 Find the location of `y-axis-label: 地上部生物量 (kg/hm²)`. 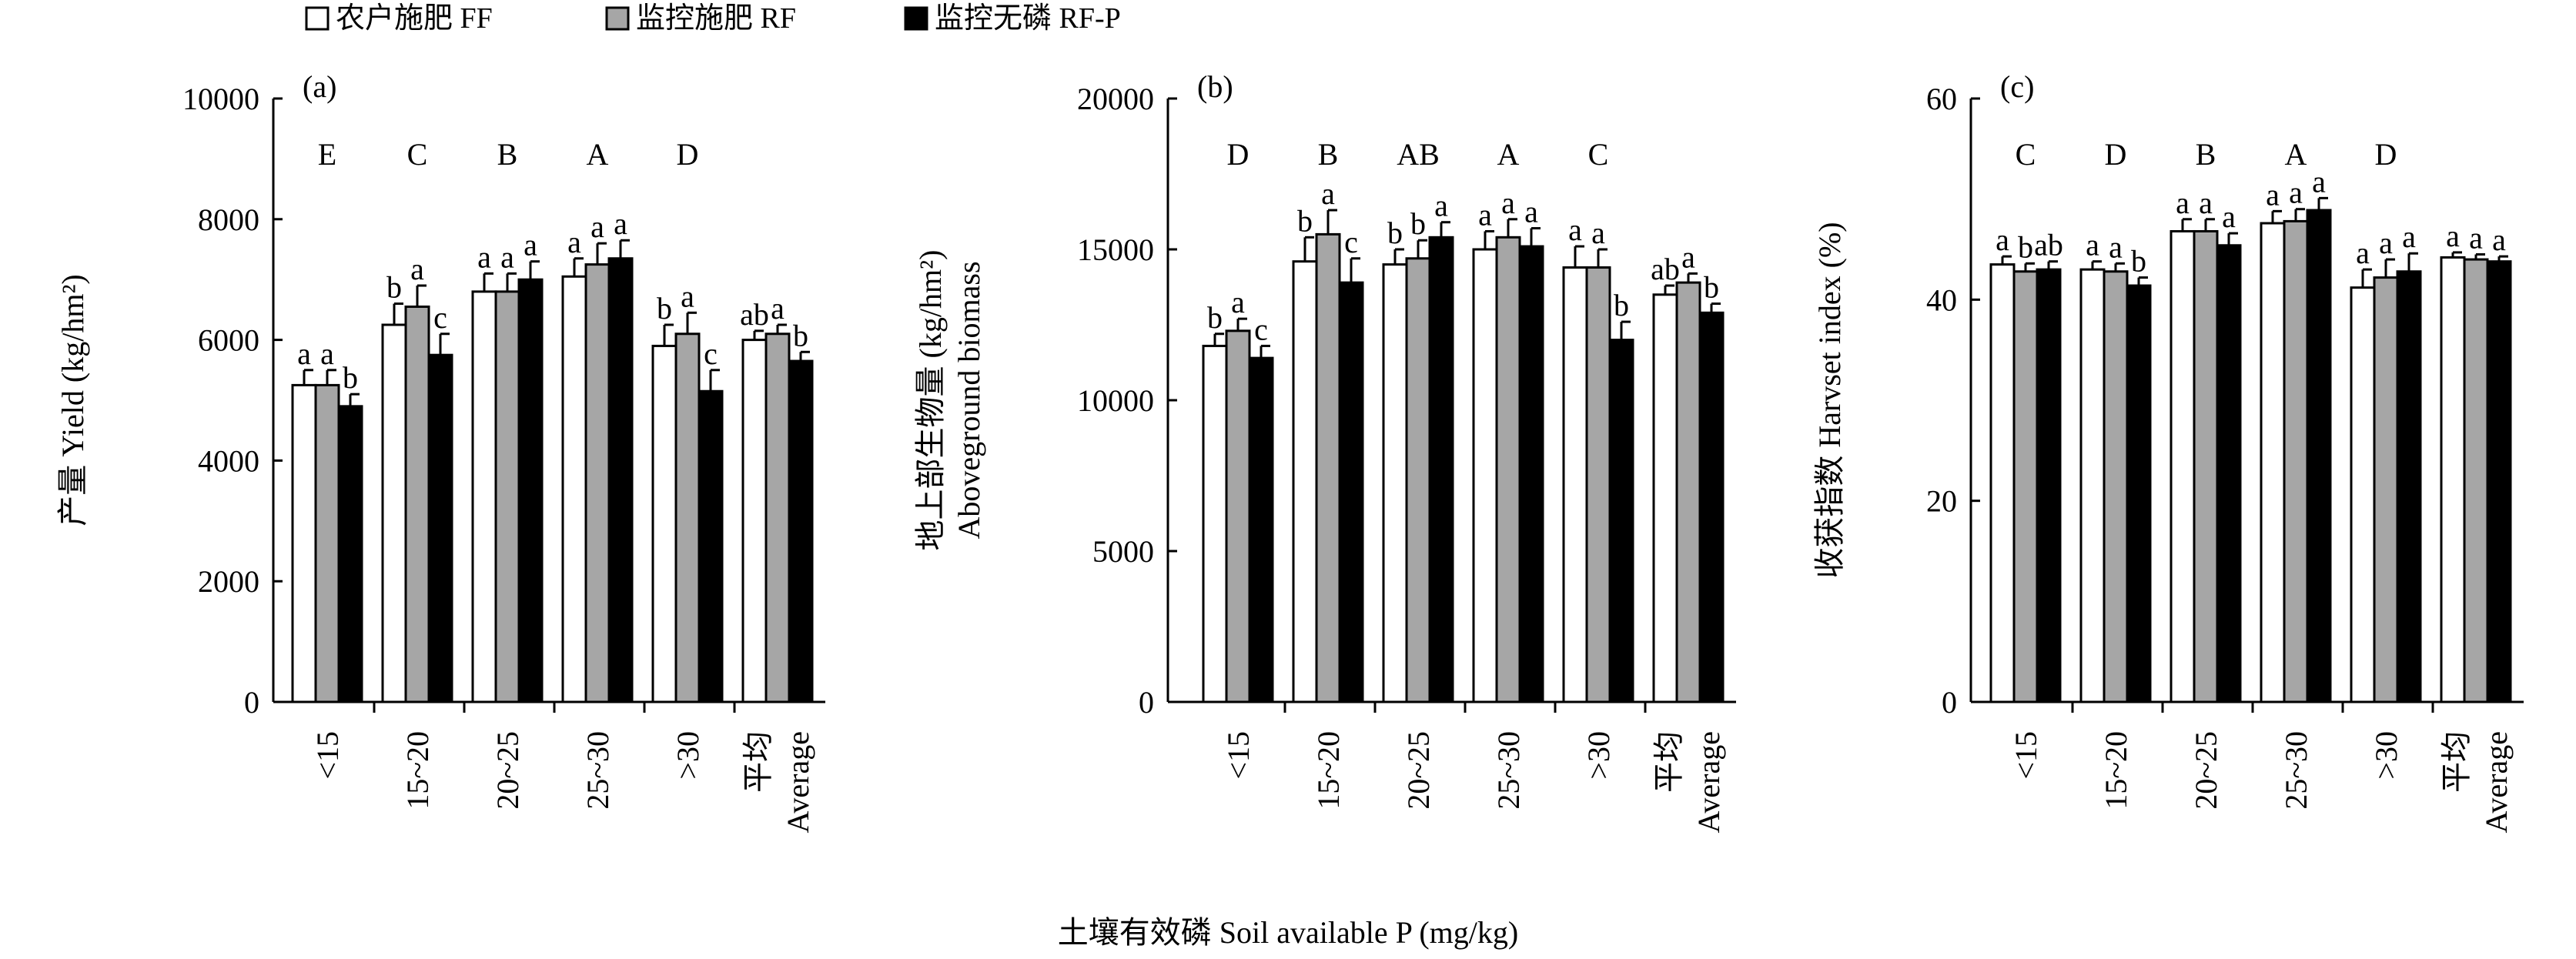

y-axis-label: 地上部生物量 (kg/hm²) is located at coordinates (930, 400).